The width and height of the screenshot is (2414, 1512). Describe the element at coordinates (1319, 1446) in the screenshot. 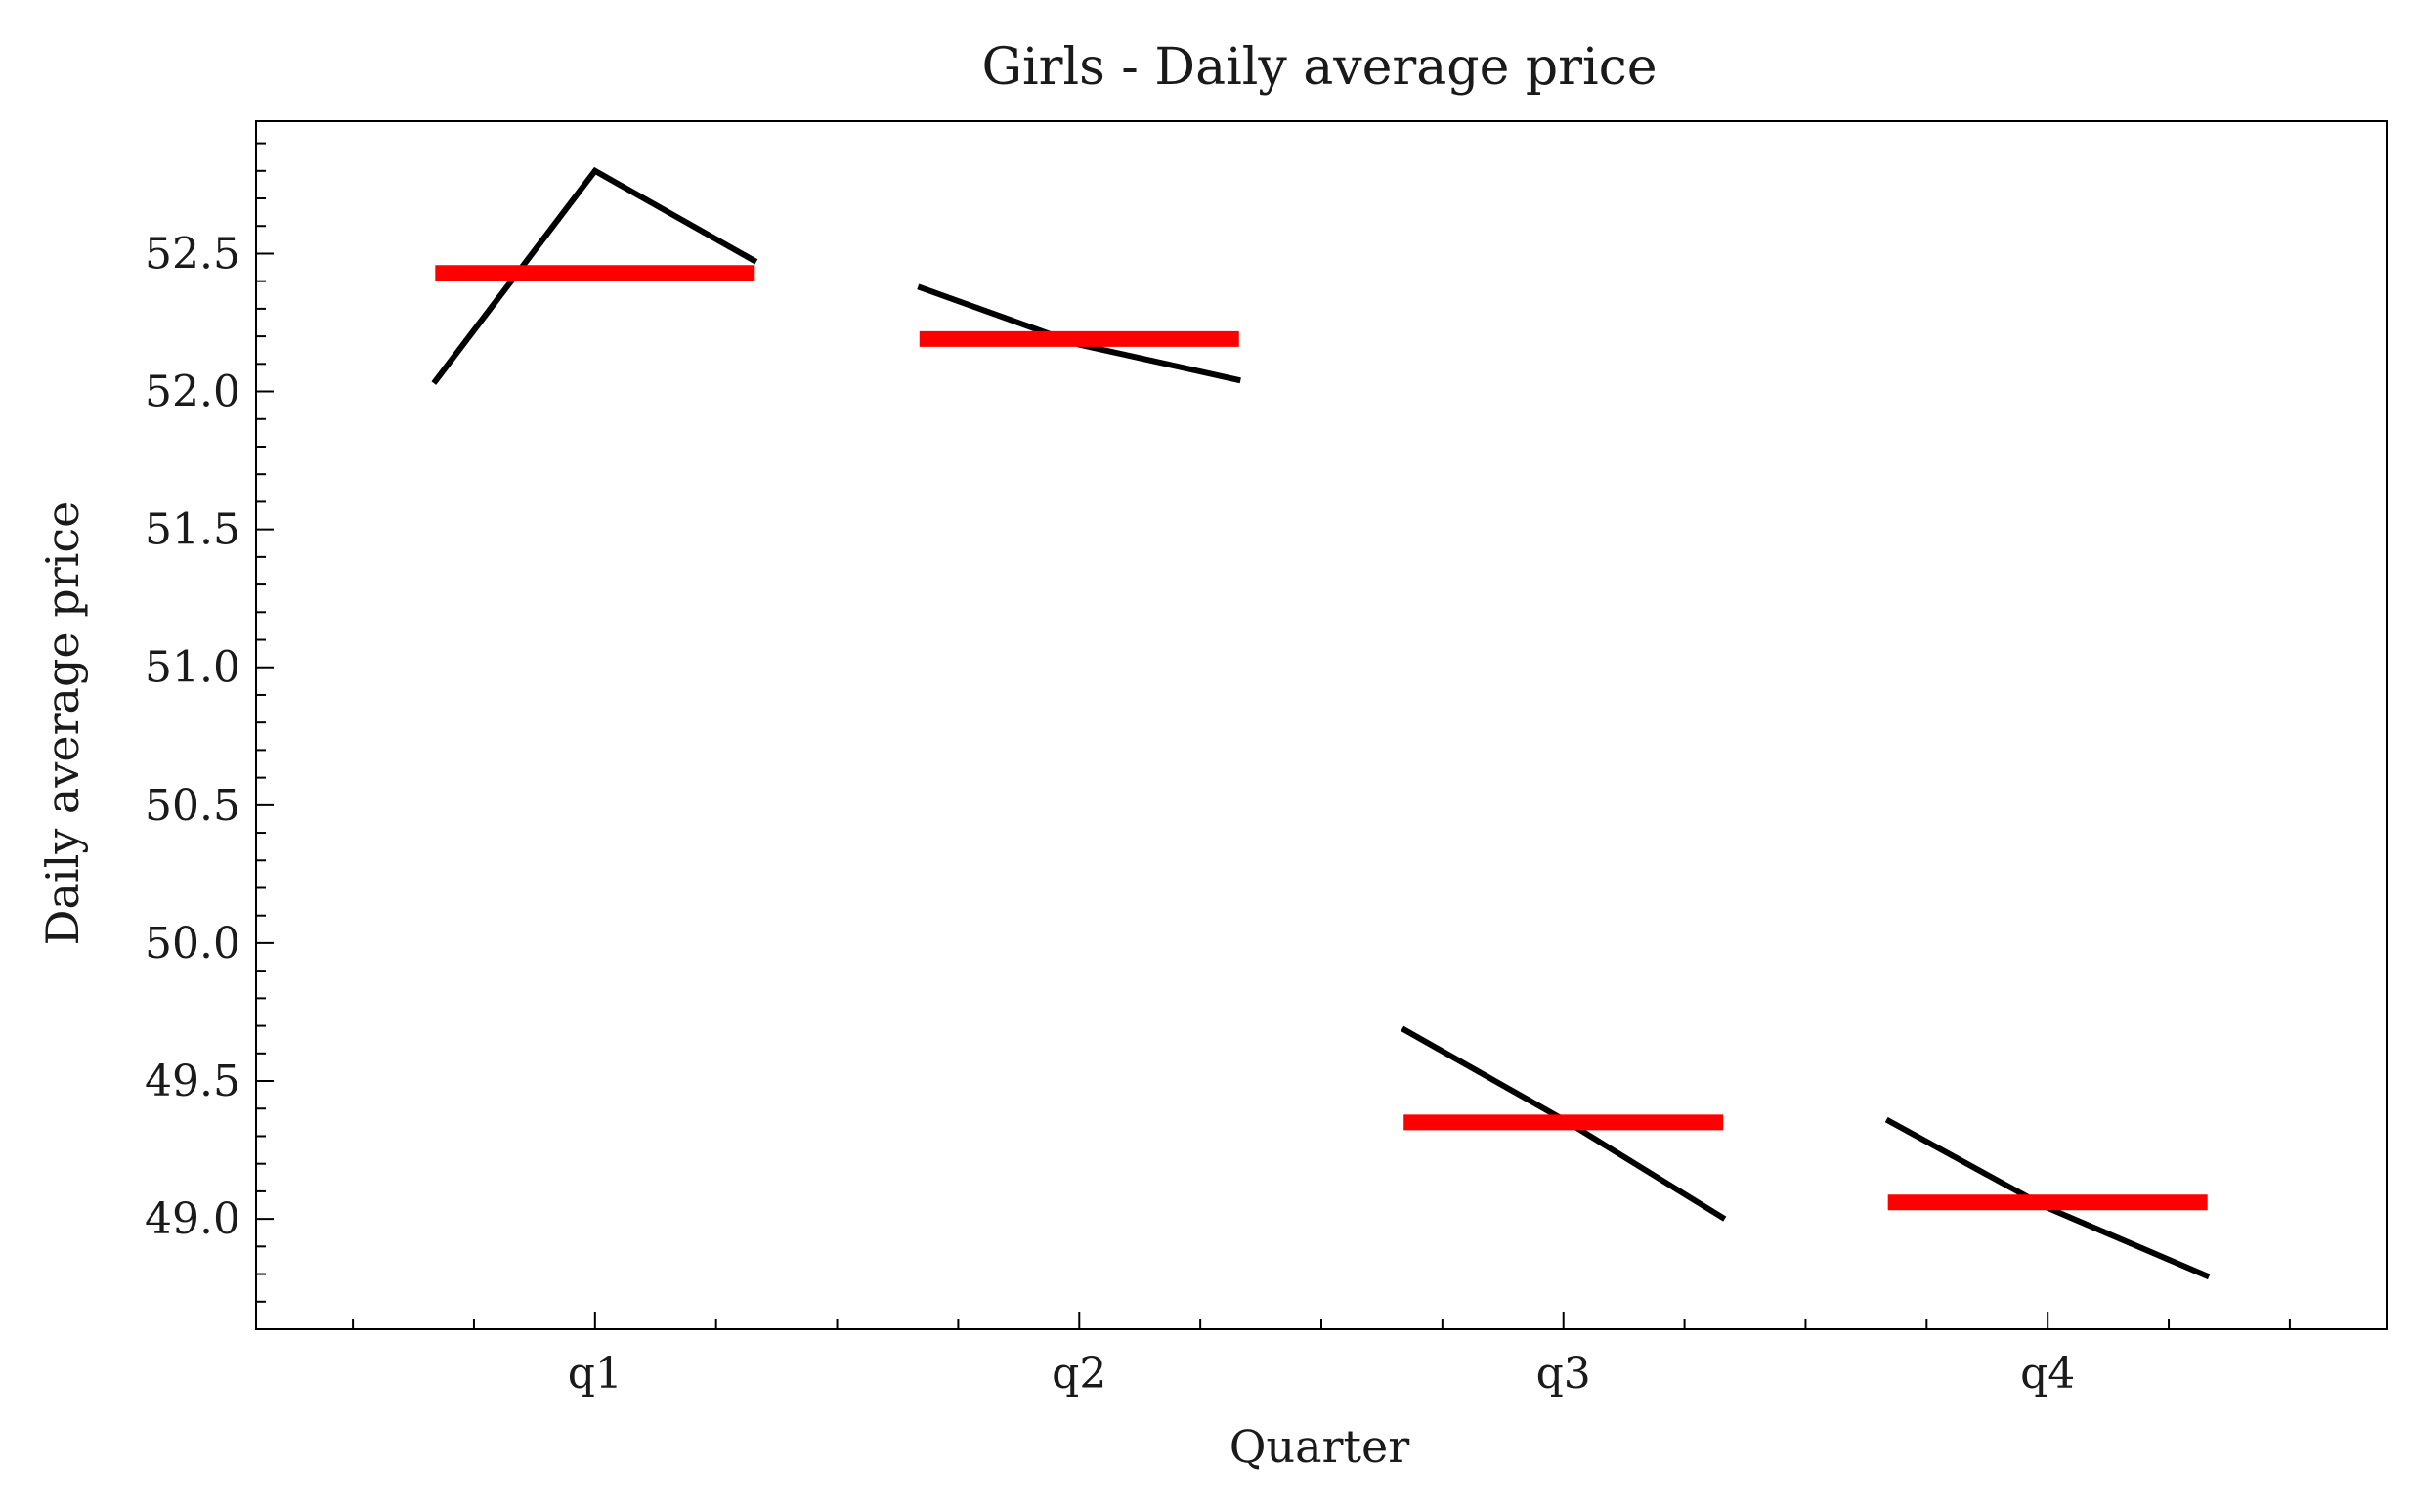

I see `x-axis-label: Quarter` at that location.